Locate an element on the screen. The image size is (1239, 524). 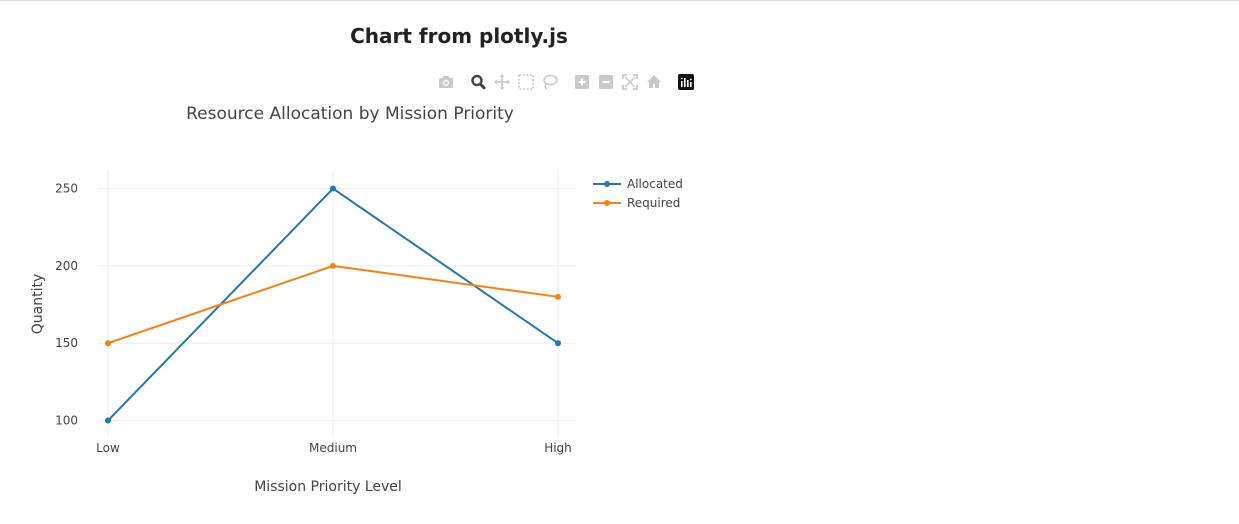
legend-item-allocated: Allocated is located at coordinates (655, 184).